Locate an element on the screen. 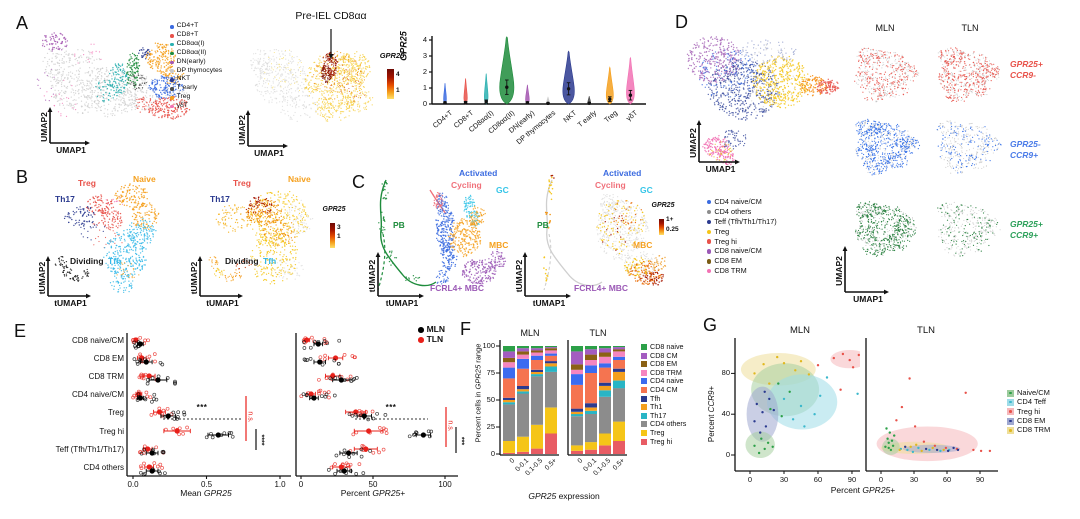 This screenshot has width=1080, height=519. a-celltype-legend-item: CD8+T is located at coordinates (187, 35).